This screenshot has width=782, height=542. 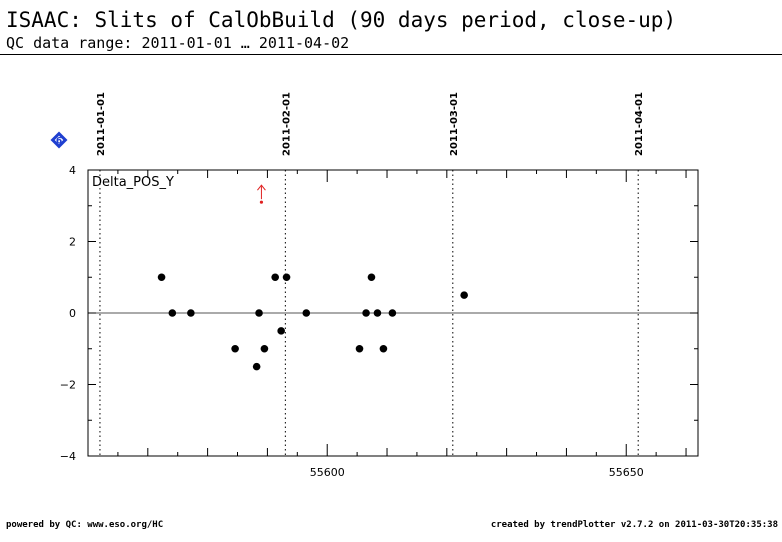 I want to click on header-divider, so click(x=391, y=54).